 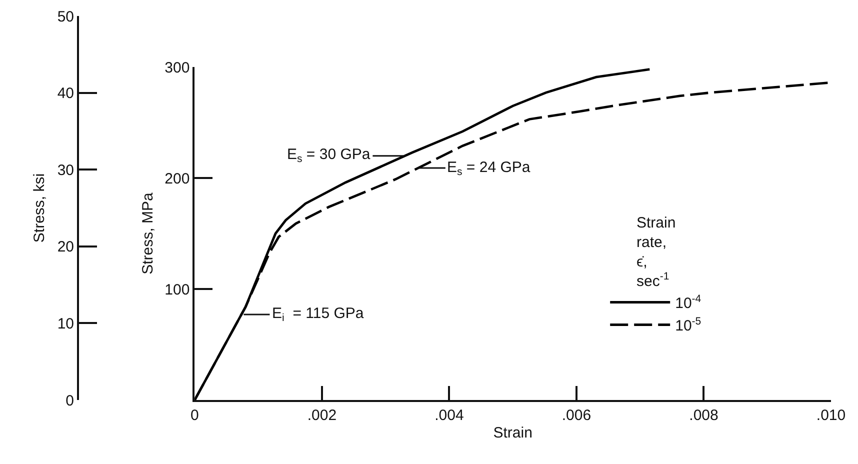 What do you see at coordinates (65, 17) in the screenshot?
I see `y2-tick-label: 50` at bounding box center [65, 17].